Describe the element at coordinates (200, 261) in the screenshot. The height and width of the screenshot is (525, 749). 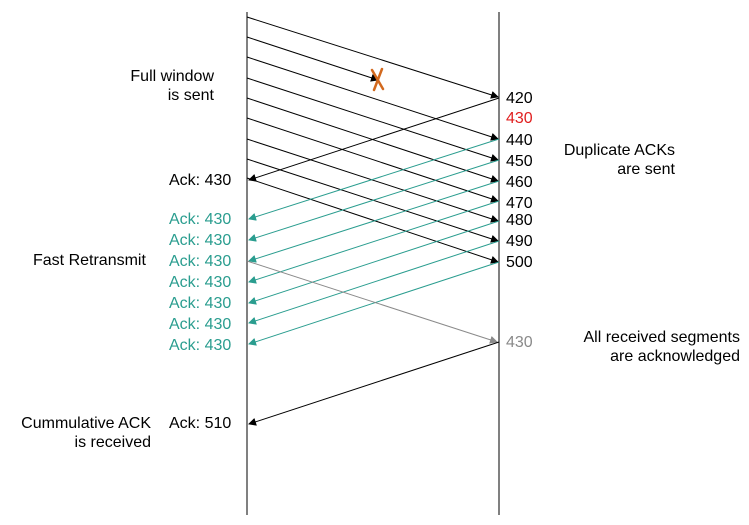
I see `dup-ack-label-3: Ack: 430` at that location.